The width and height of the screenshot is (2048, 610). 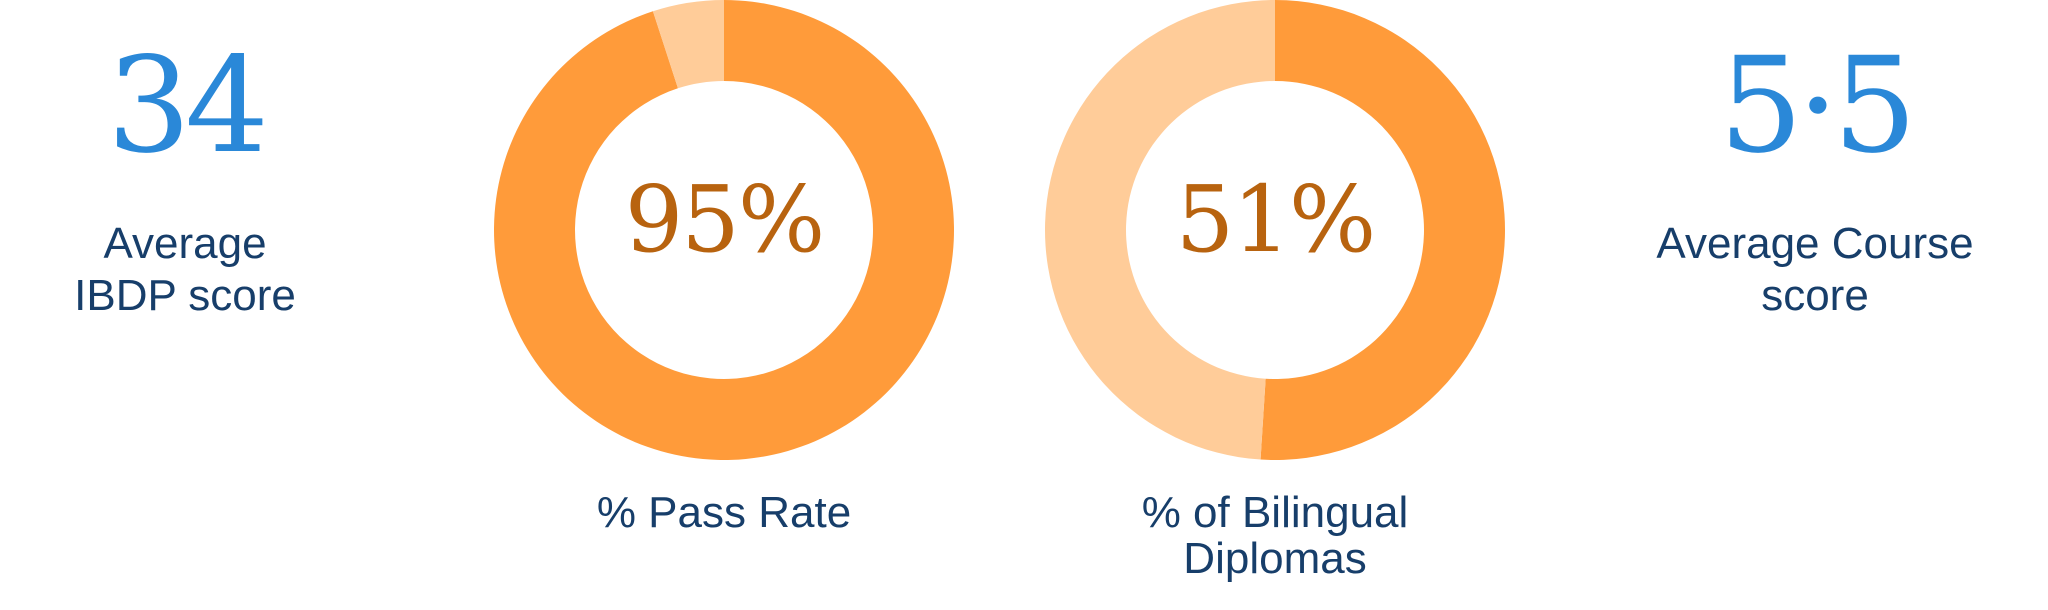 What do you see at coordinates (1818, 106) in the screenshot?
I see `stat-value: 5·5` at bounding box center [1818, 106].